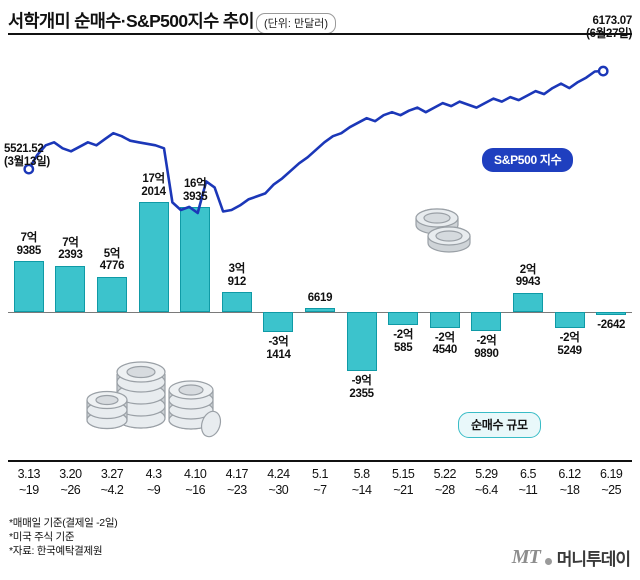  I want to click on bar-label-12: -2억 9890, so click(486, 347).